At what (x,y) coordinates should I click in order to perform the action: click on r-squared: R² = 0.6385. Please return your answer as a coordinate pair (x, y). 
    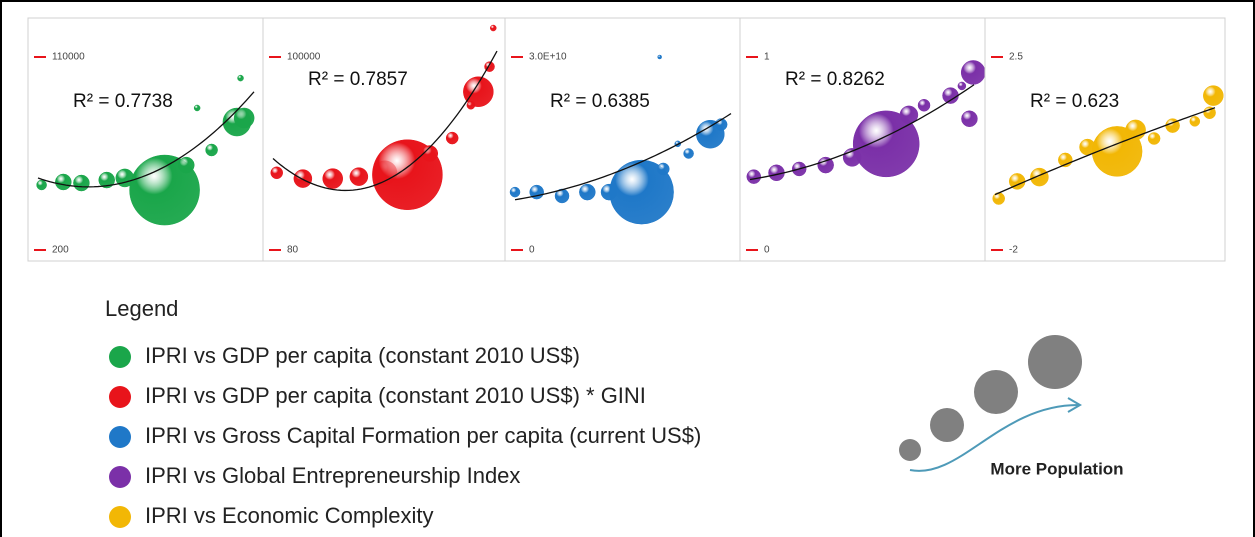
    Looking at the image, I should click on (600, 101).